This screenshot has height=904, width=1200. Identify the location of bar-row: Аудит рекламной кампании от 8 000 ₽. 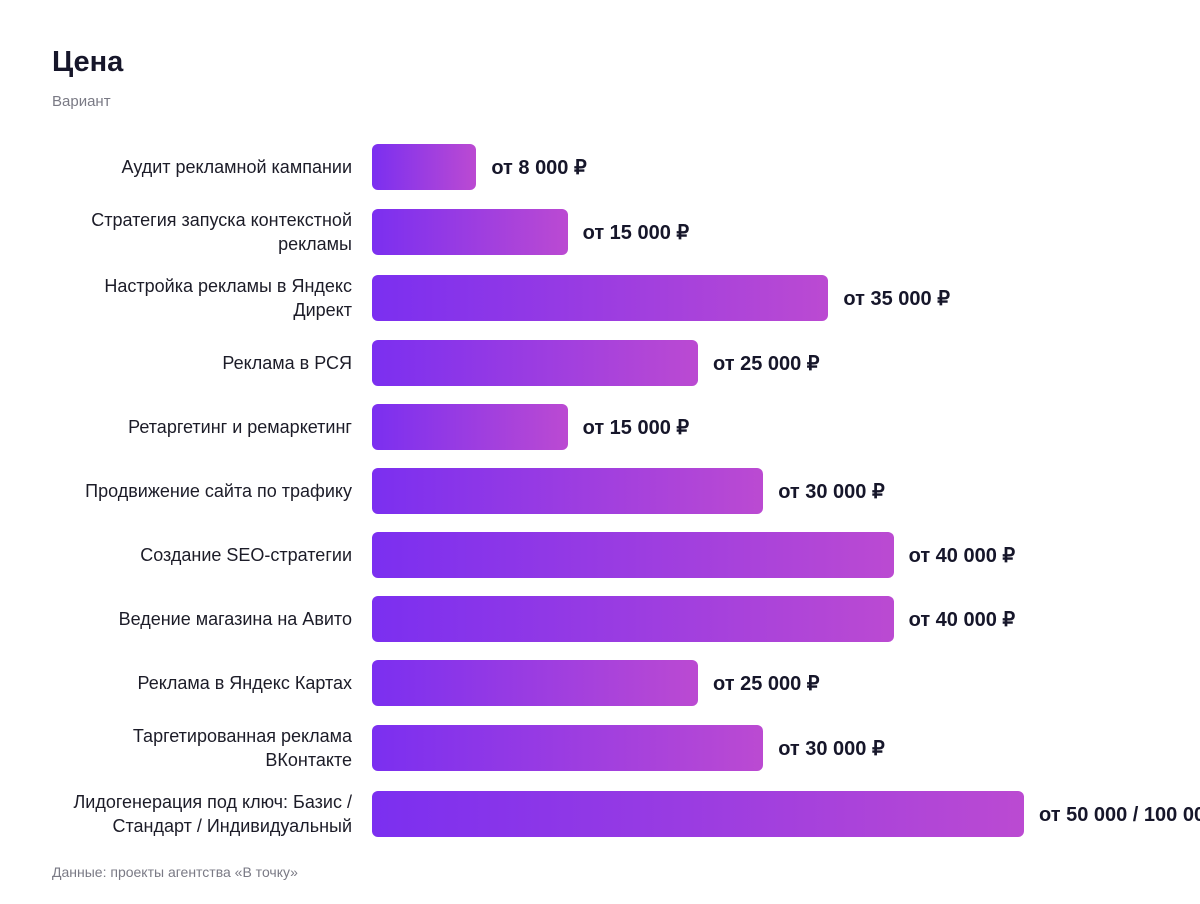
(626, 167).